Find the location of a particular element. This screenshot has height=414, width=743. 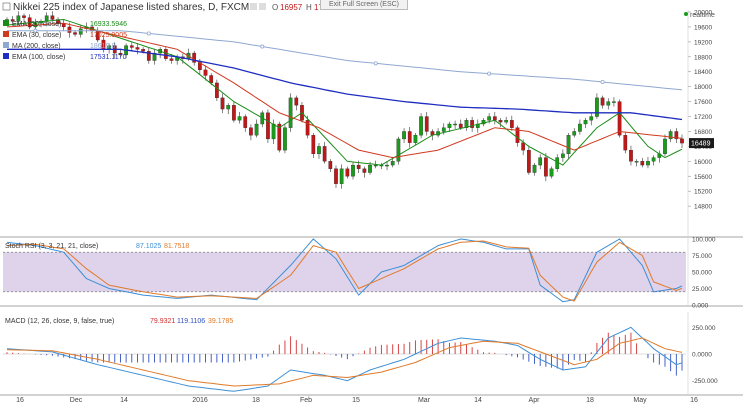

current-price-label: 16489 is located at coordinates (701, 144).